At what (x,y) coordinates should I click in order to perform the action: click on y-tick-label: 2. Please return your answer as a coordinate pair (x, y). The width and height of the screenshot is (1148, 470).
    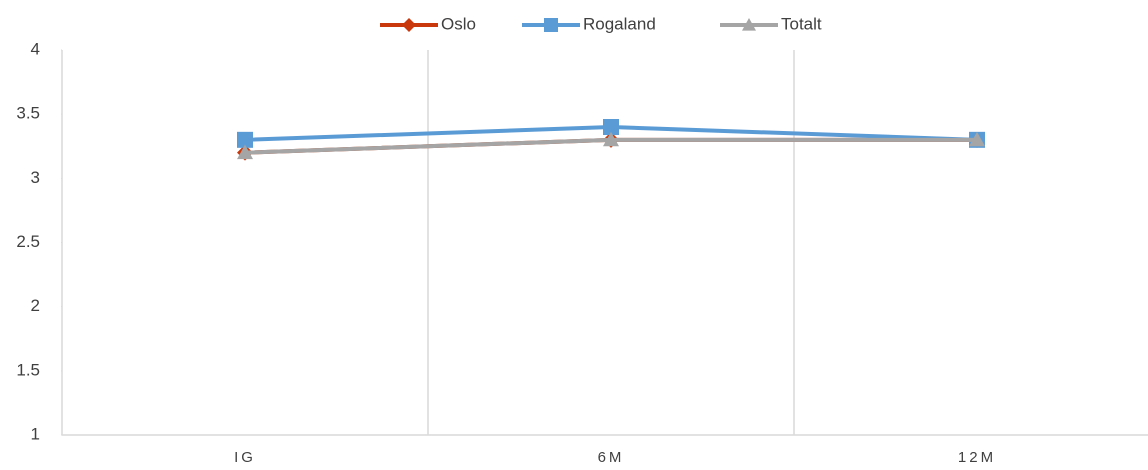
    Looking at the image, I should click on (35, 305).